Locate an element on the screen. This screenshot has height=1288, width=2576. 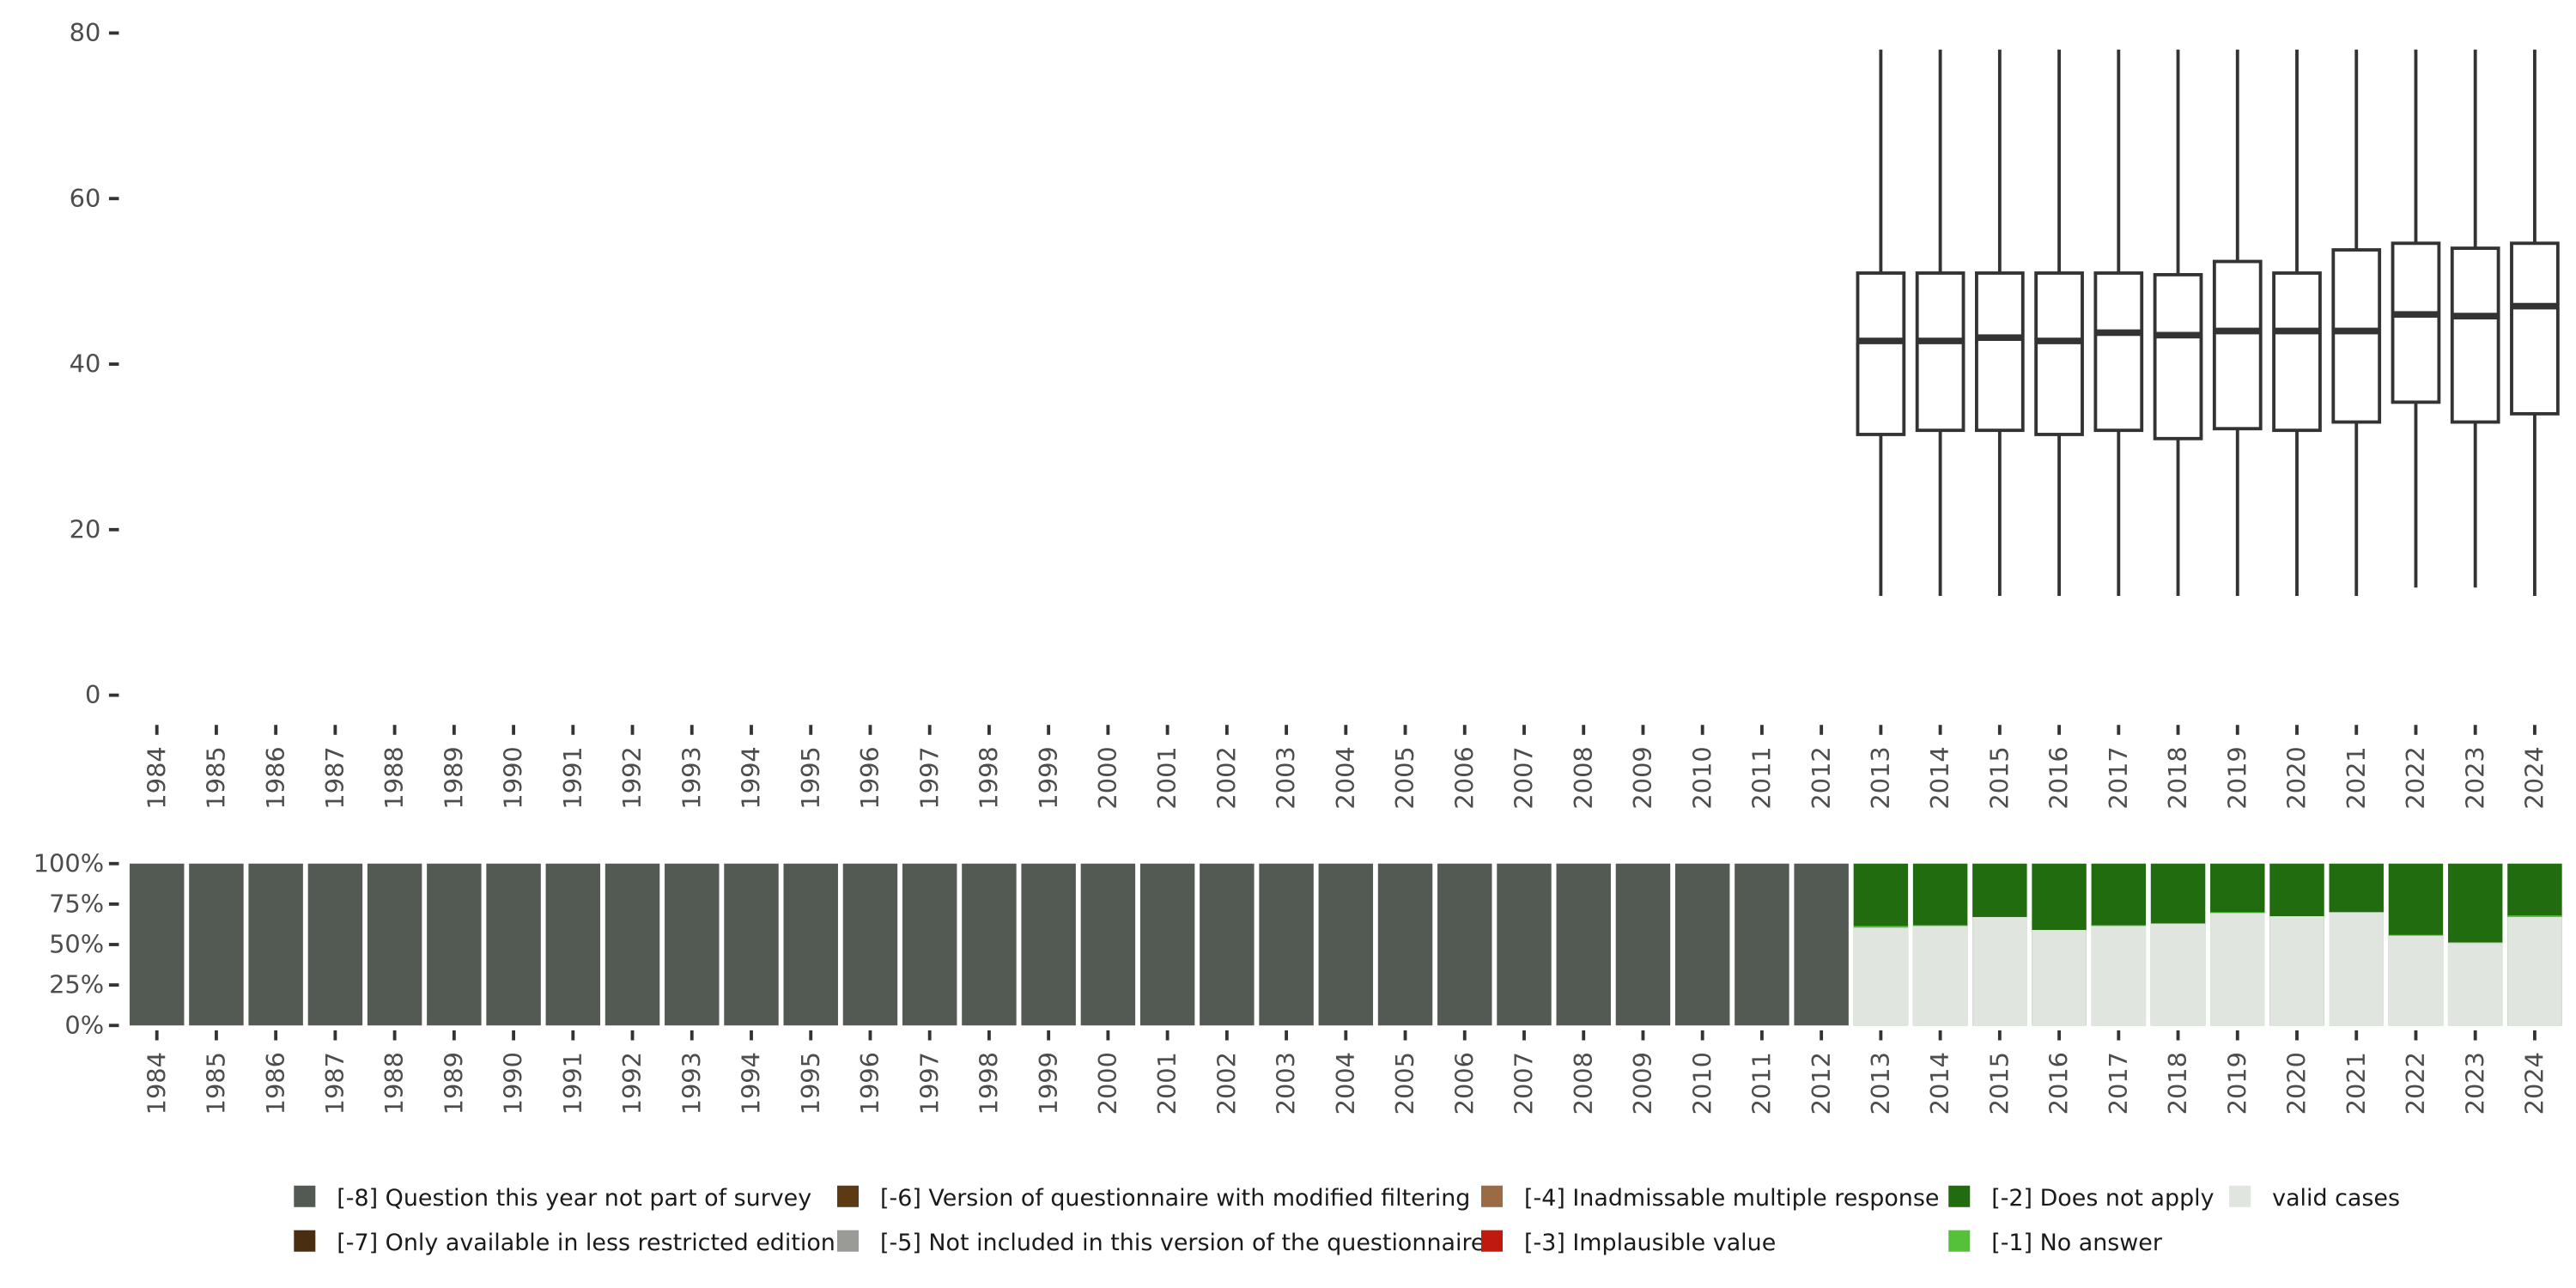
x-tick-label: 2006 is located at coordinates (1464, 1083).